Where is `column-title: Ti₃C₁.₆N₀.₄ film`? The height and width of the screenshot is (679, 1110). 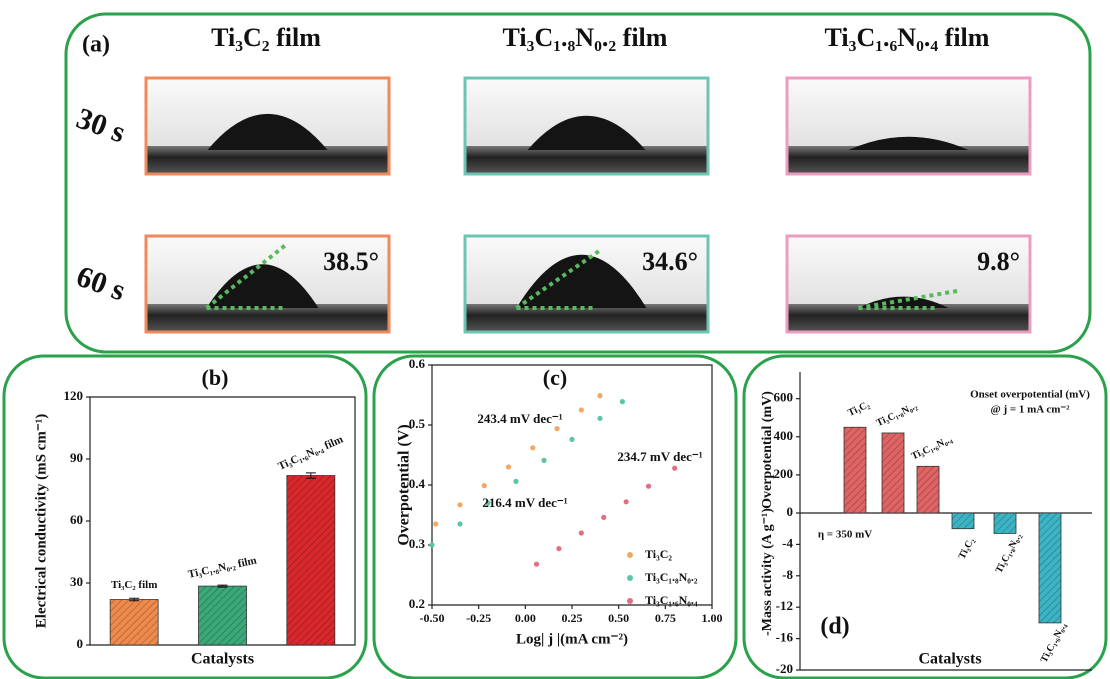
column-title: Ti₃C₁.₆N₀.₄ film is located at coordinates (907, 37).